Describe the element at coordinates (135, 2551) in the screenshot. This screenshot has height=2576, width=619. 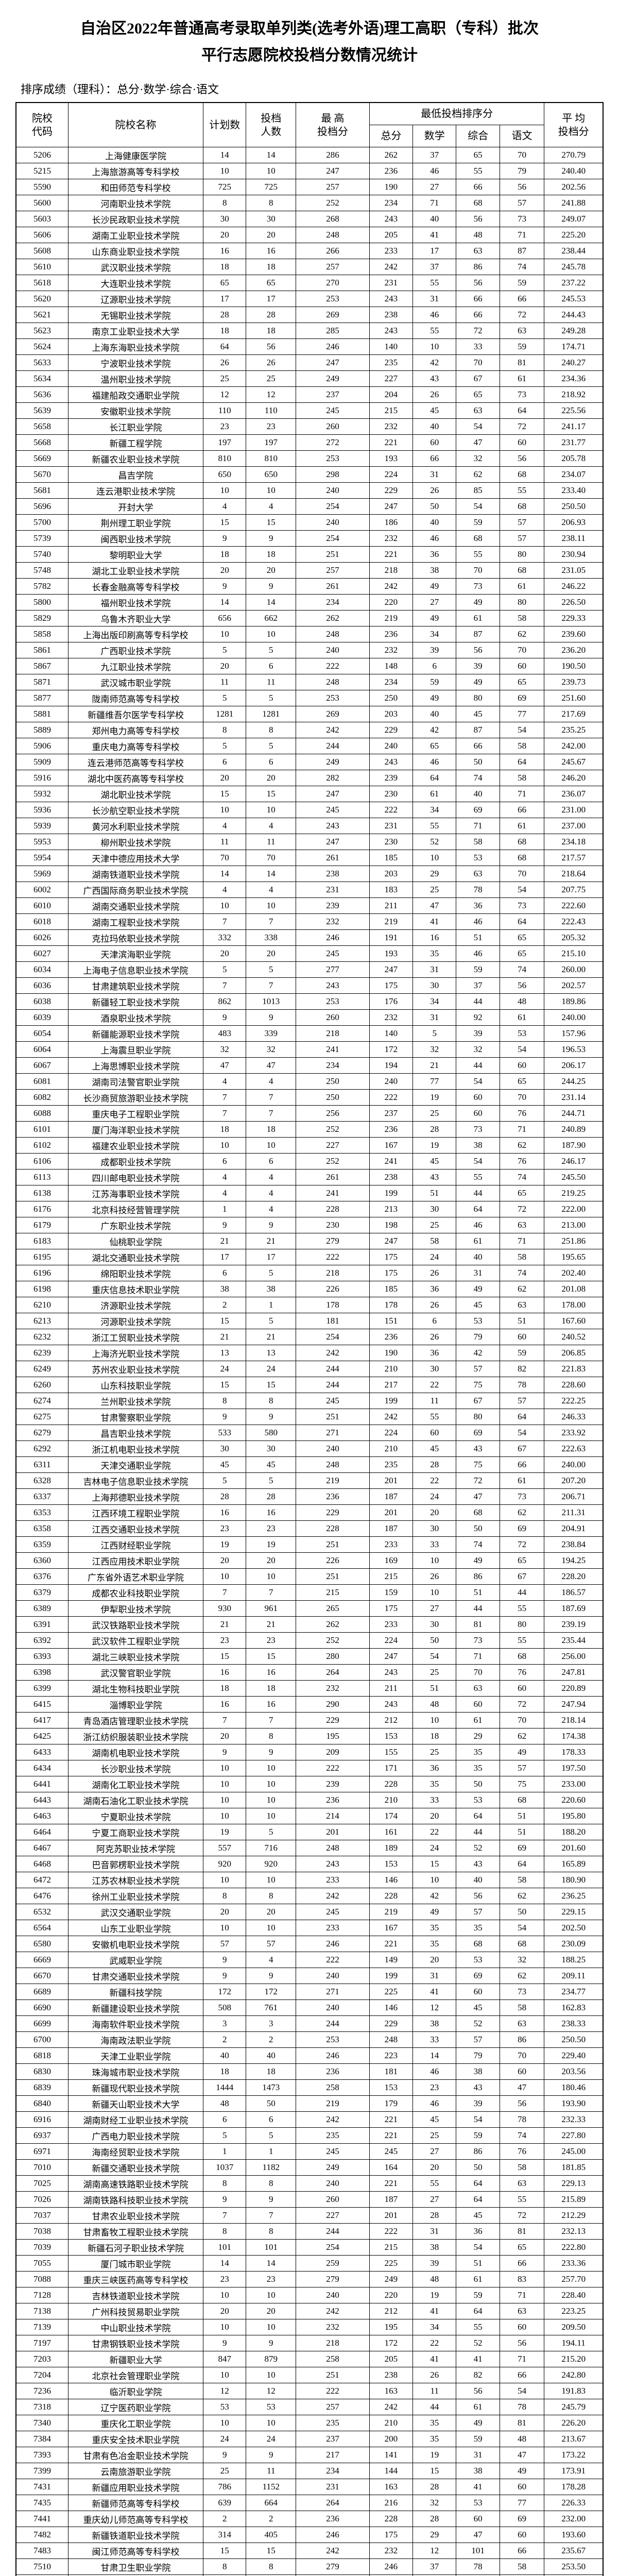
I see `cell-school-name: 闽江师范高等专科学校` at that location.